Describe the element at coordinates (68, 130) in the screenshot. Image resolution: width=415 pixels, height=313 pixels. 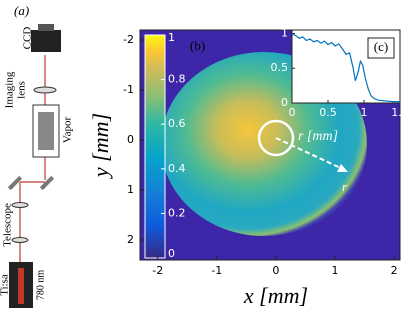
I see `vapor-label: Vapor` at that location.